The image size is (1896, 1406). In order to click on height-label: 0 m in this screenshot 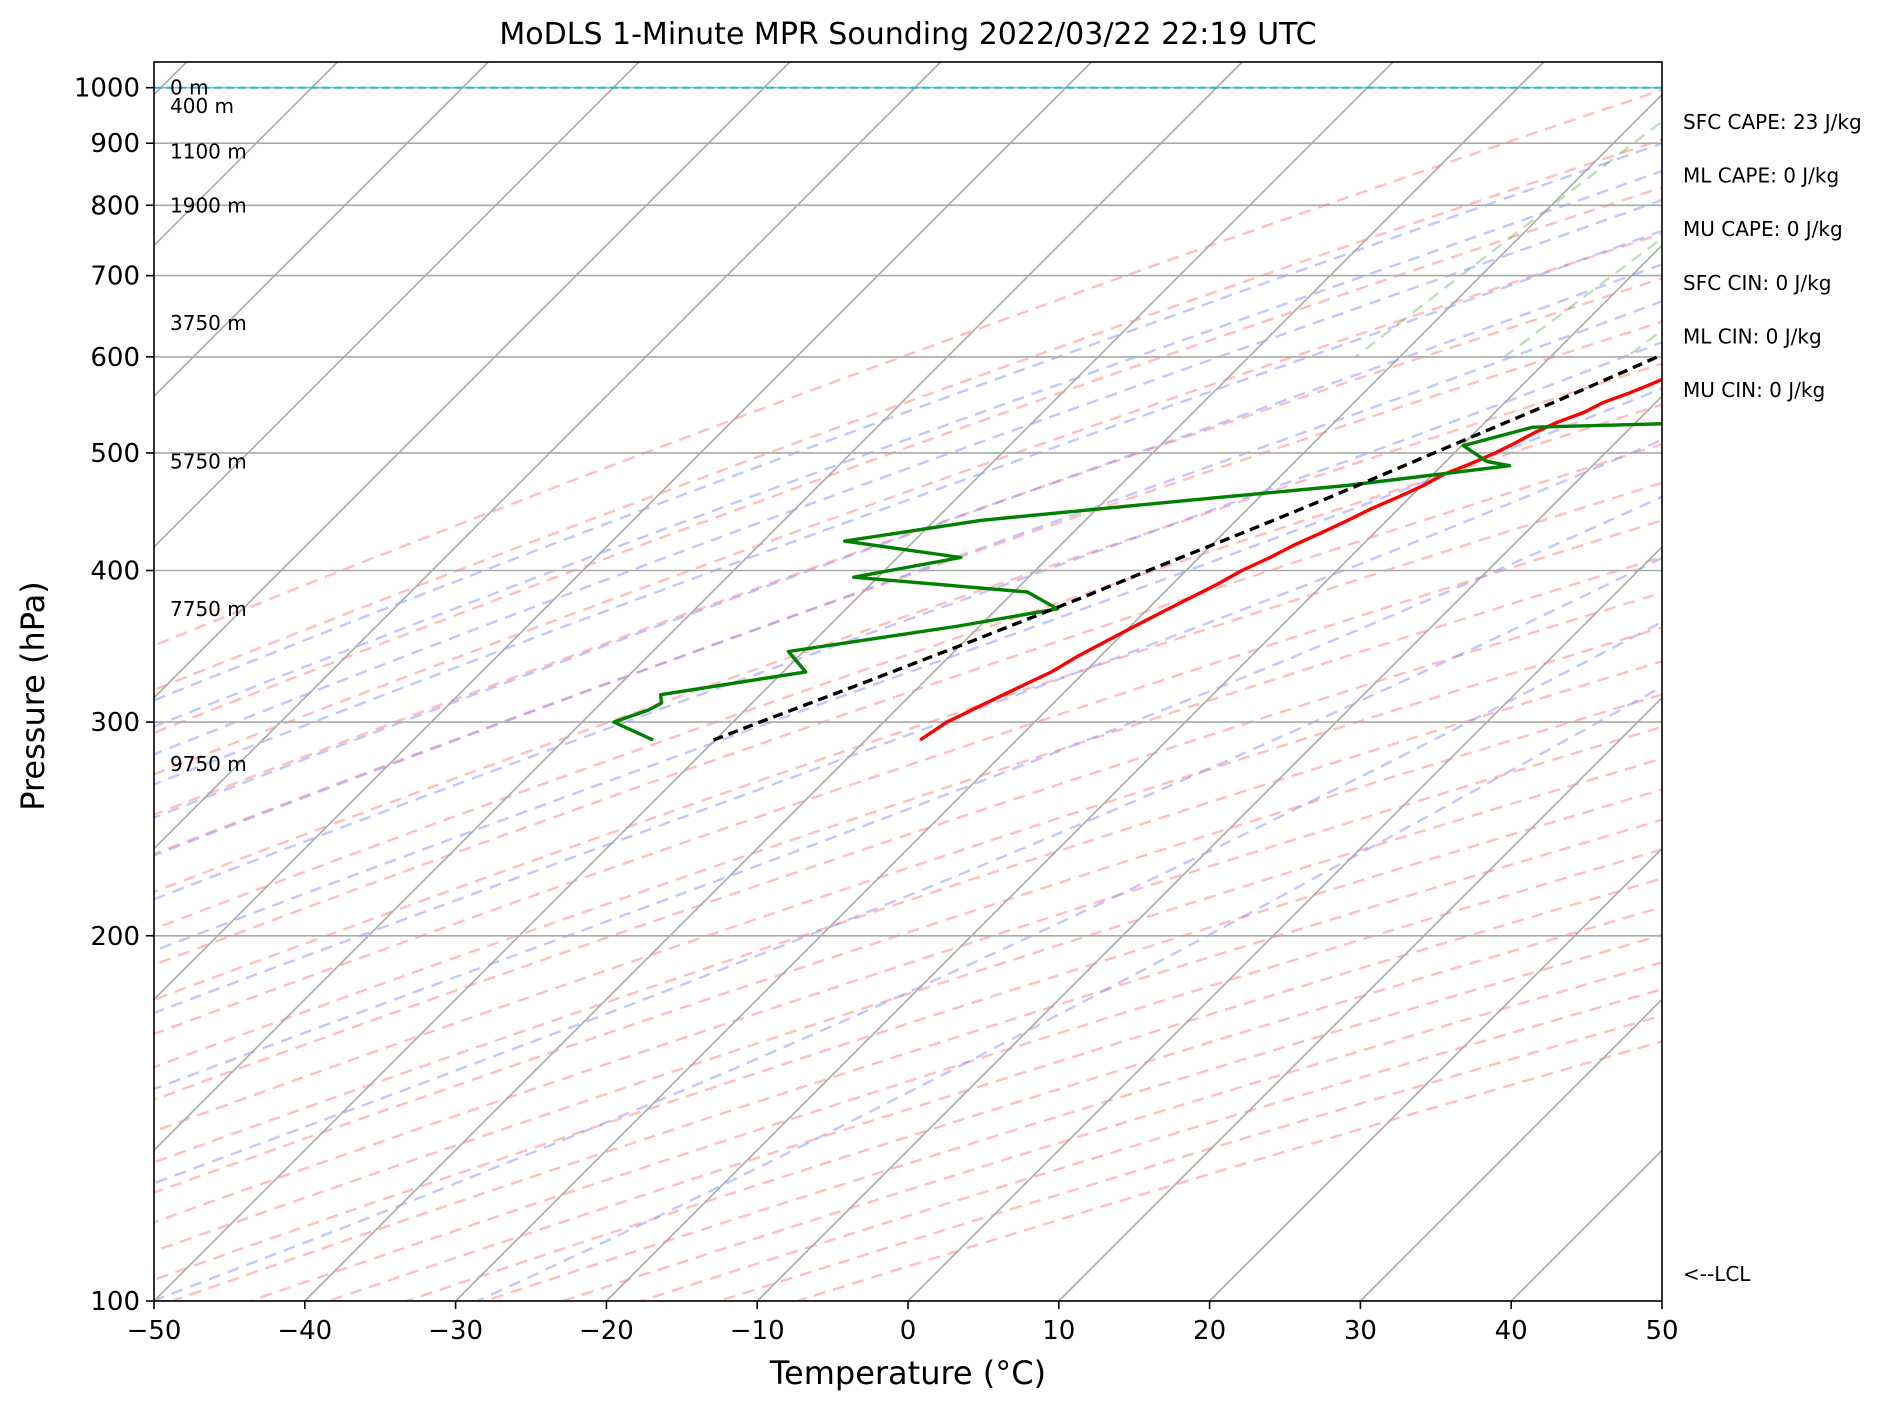, I will do `click(189, 88)`.